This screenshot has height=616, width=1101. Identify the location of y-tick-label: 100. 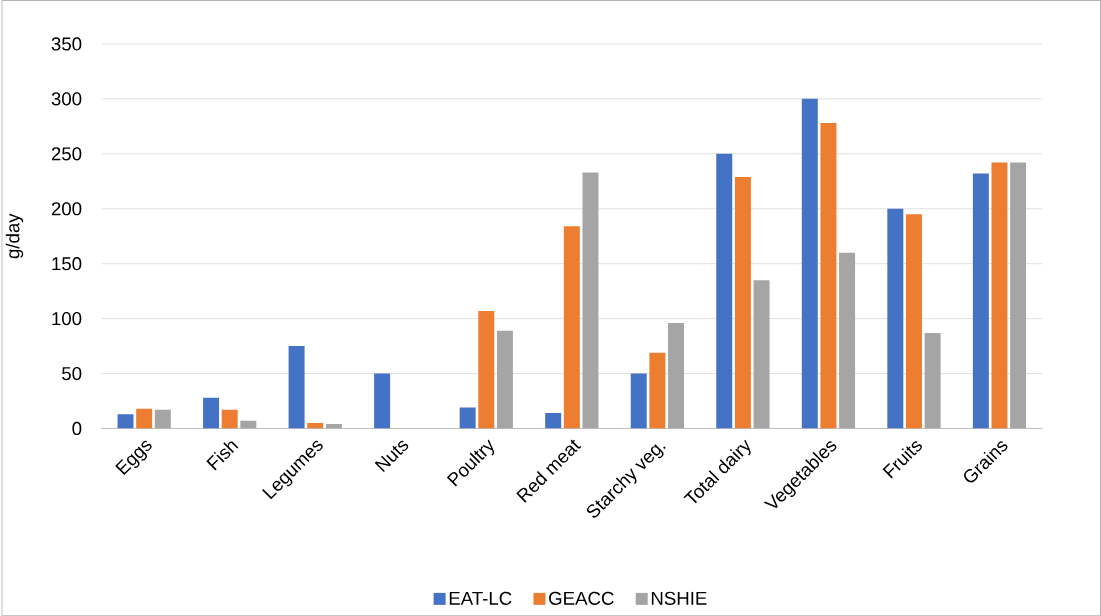
(67, 318).